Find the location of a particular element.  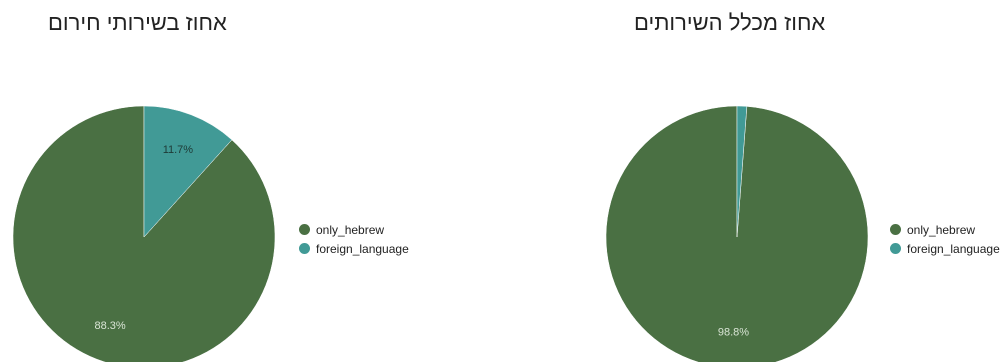

data-label: 11.7% is located at coordinates (178, 150).